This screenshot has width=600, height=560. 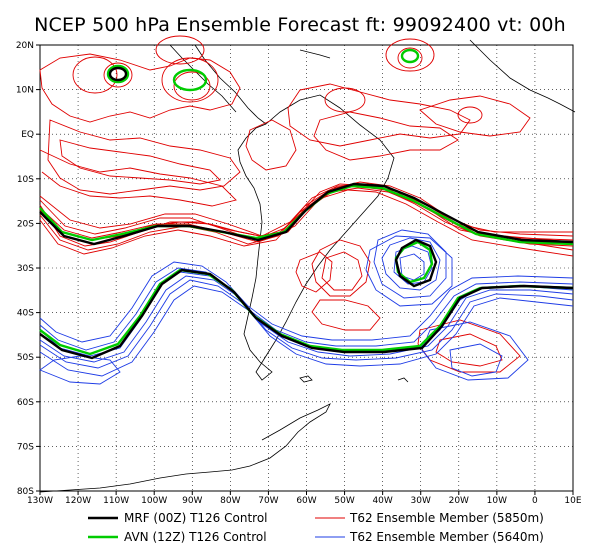 I want to click on lat-label: 40S, so click(x=25, y=314).